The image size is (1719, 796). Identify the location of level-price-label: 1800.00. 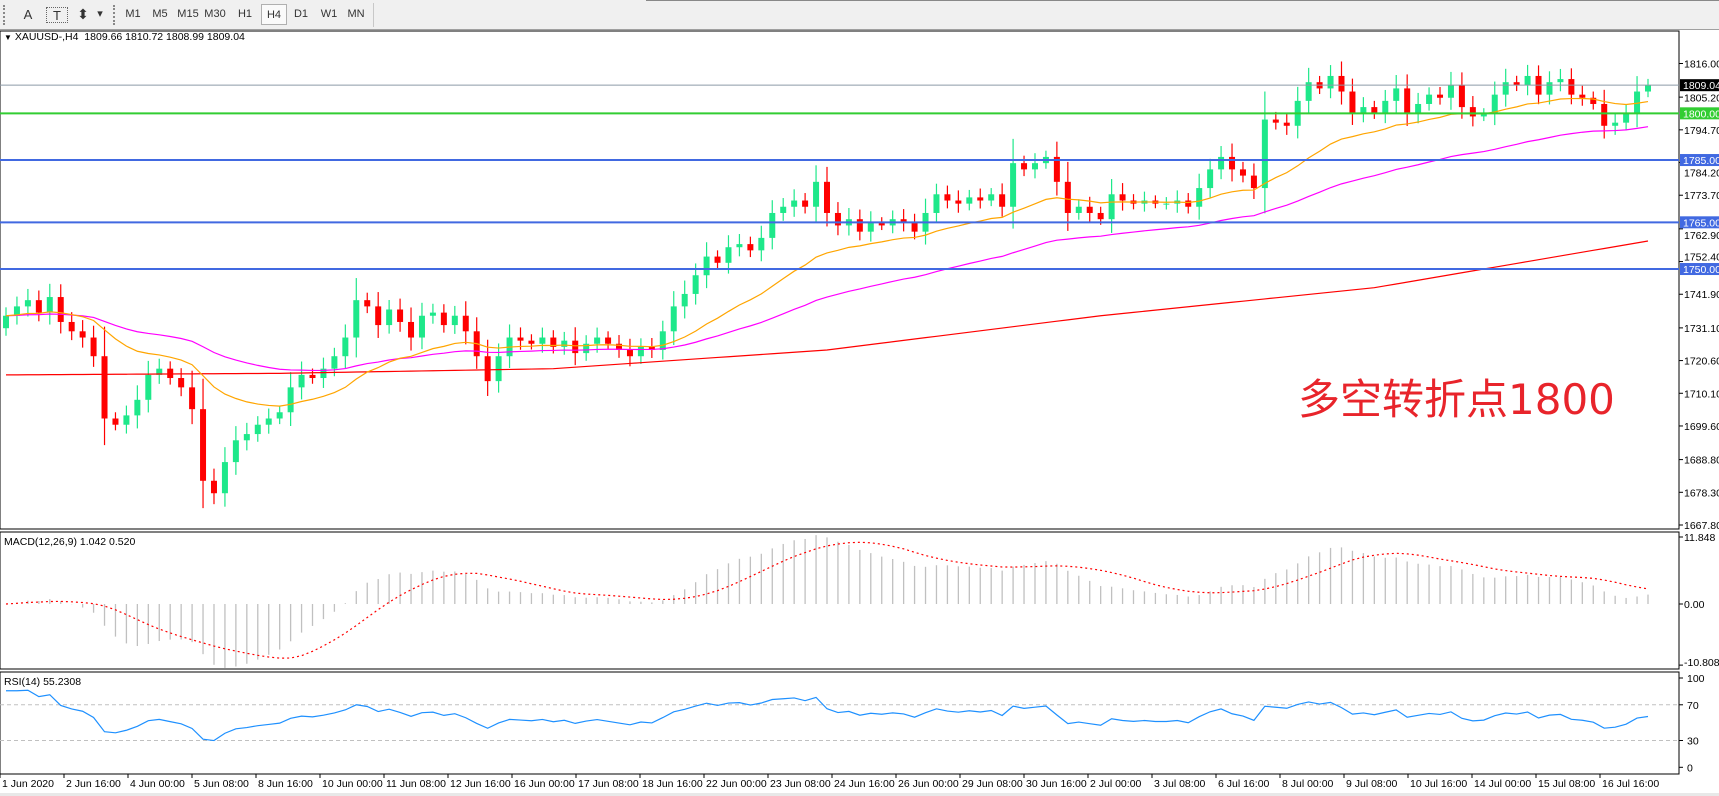
(1701, 114).